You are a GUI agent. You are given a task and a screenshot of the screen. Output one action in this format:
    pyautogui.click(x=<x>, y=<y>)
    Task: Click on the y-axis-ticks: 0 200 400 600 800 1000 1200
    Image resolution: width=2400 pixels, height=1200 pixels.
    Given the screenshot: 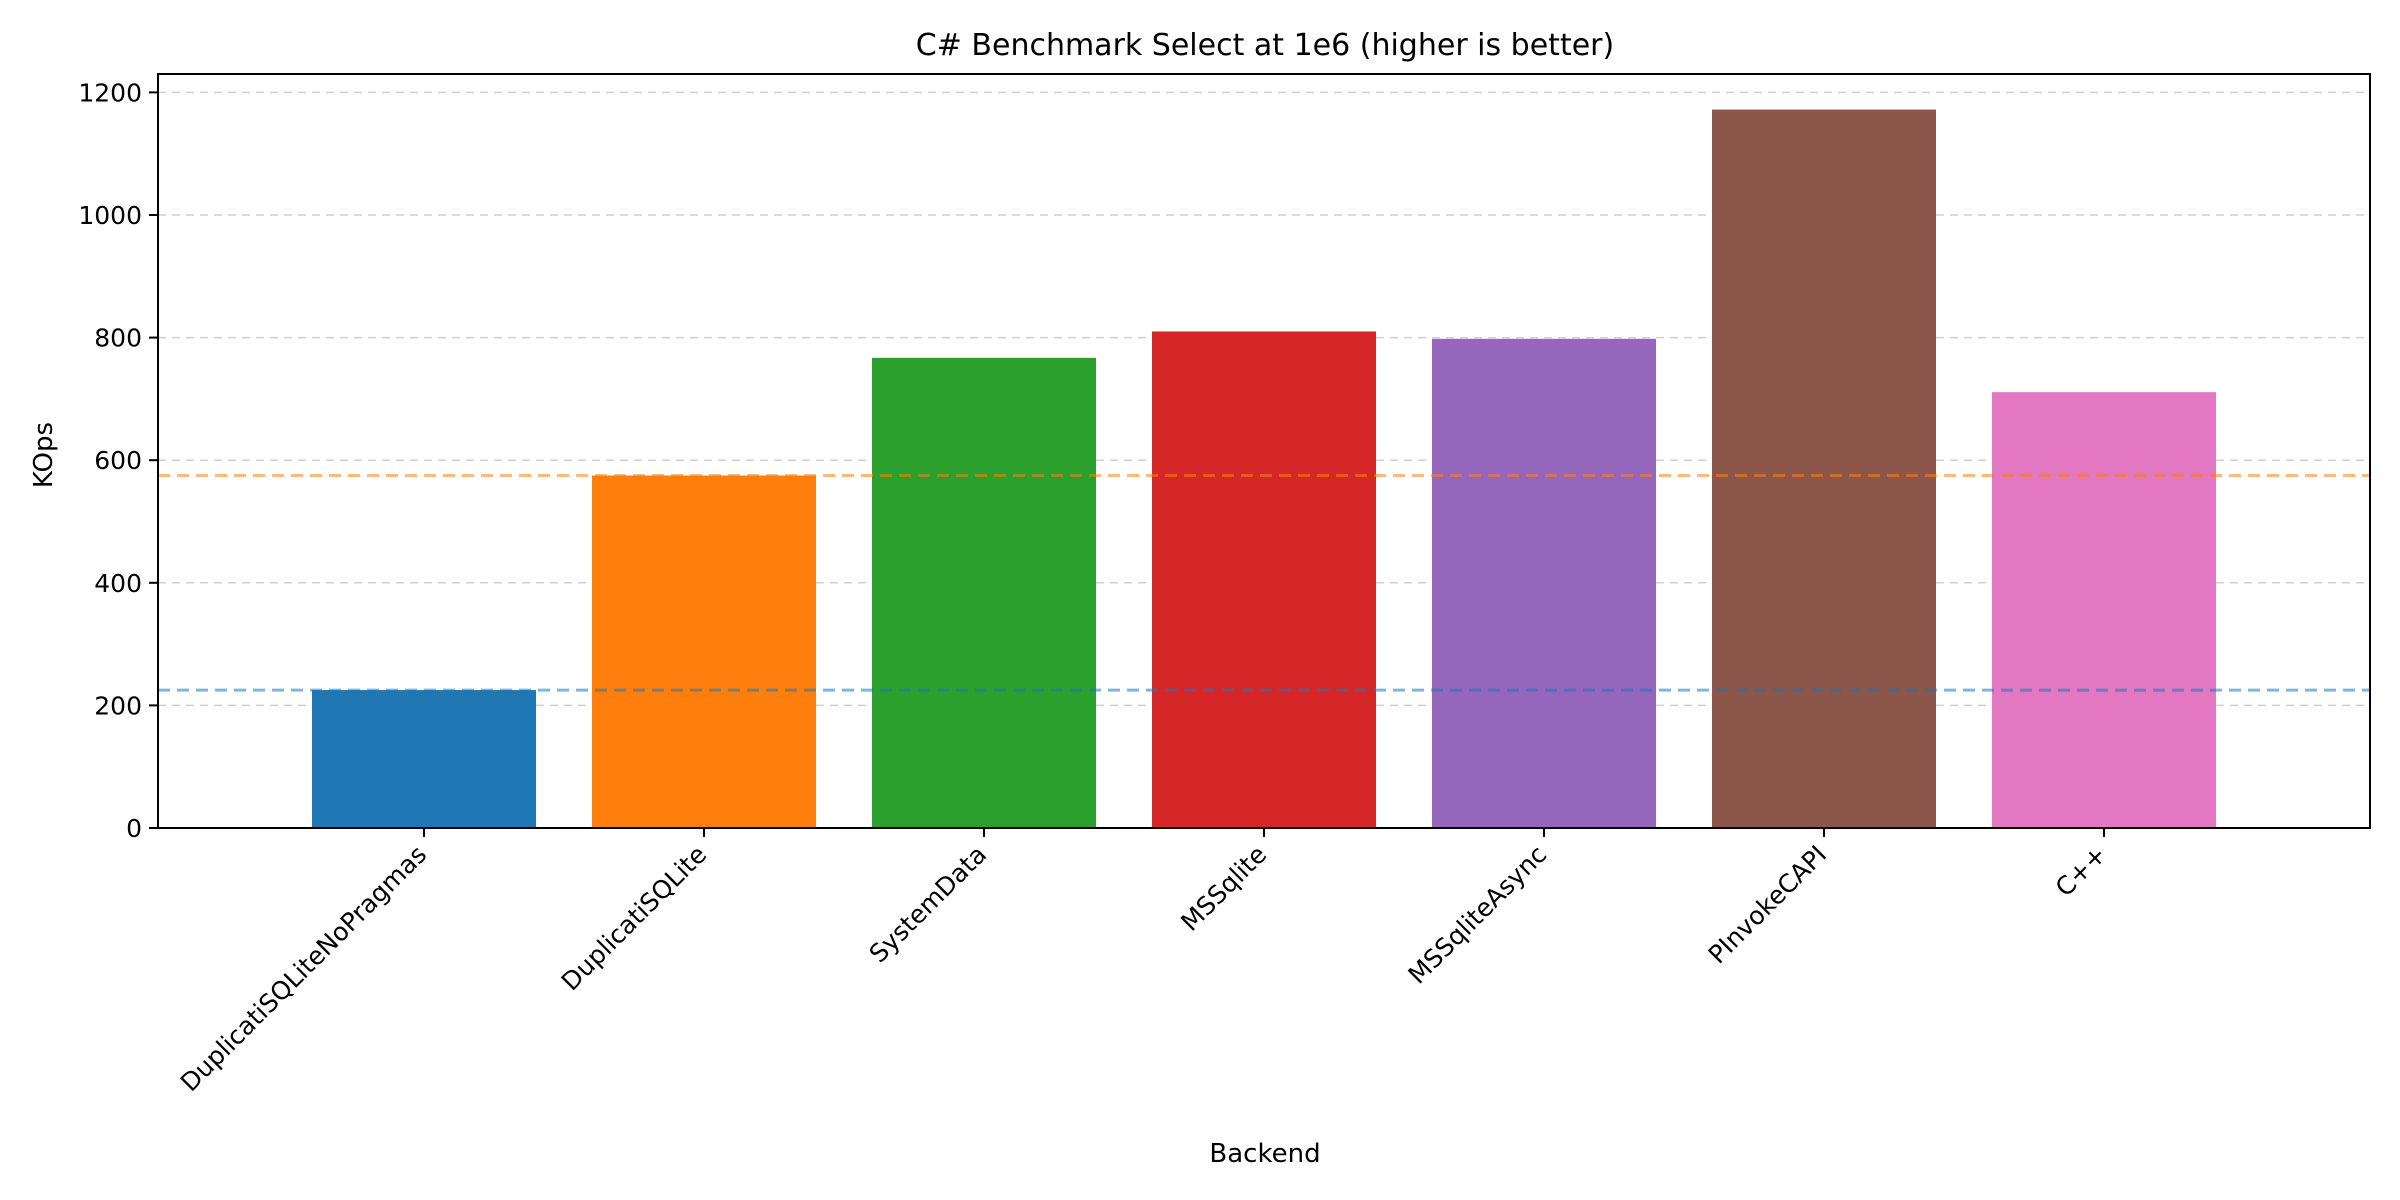 What is the action you would take?
    pyautogui.click(x=118, y=460)
    